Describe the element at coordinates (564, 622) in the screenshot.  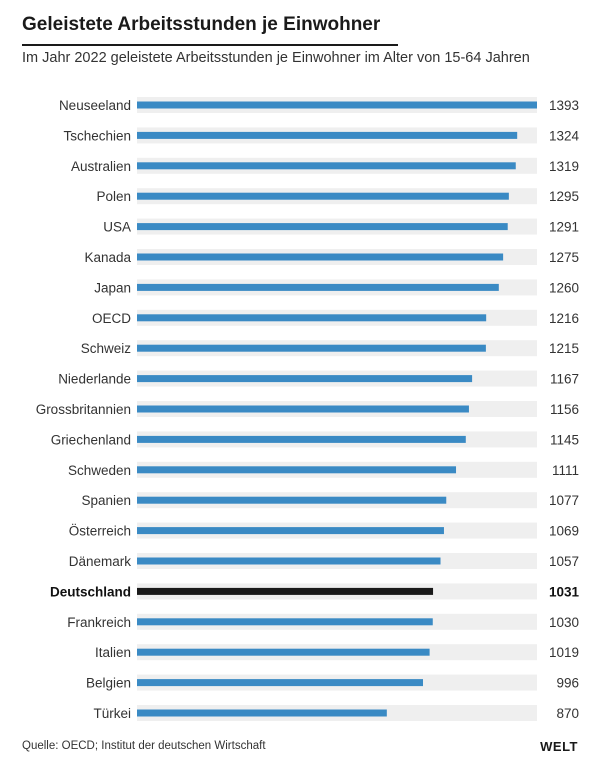
I see `value-label: 1030` at that location.